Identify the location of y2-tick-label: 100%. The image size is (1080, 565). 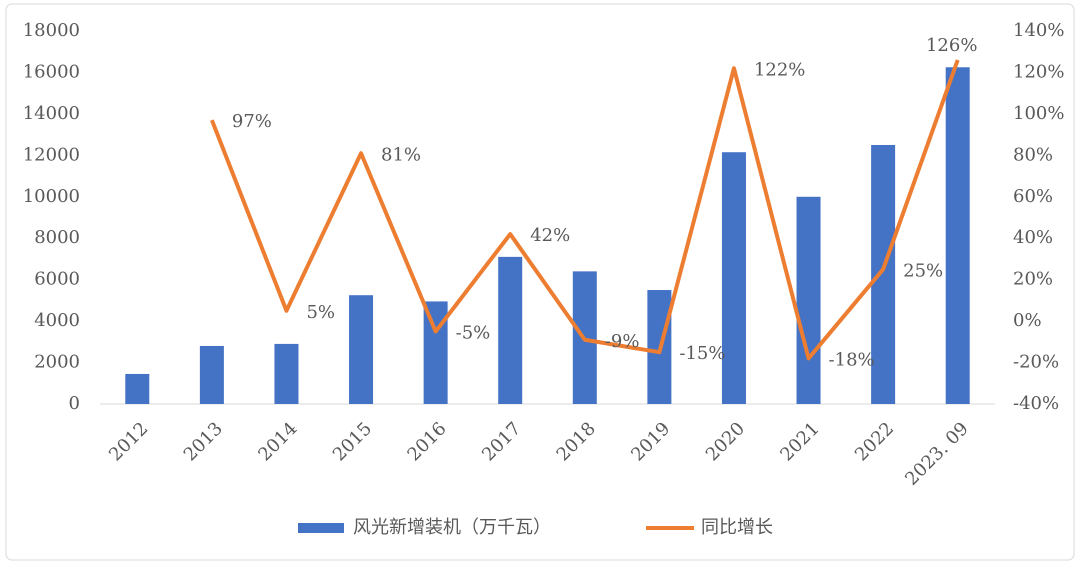
(1038, 113).